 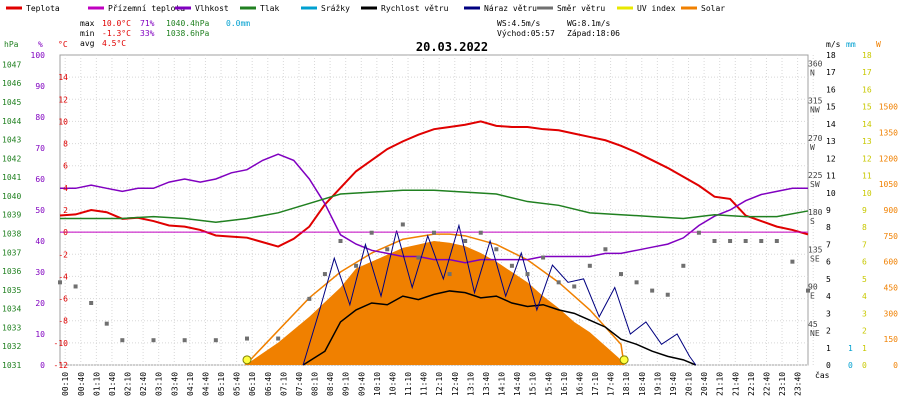 I want to click on legend-label: Srážky, so click(x=335, y=8).